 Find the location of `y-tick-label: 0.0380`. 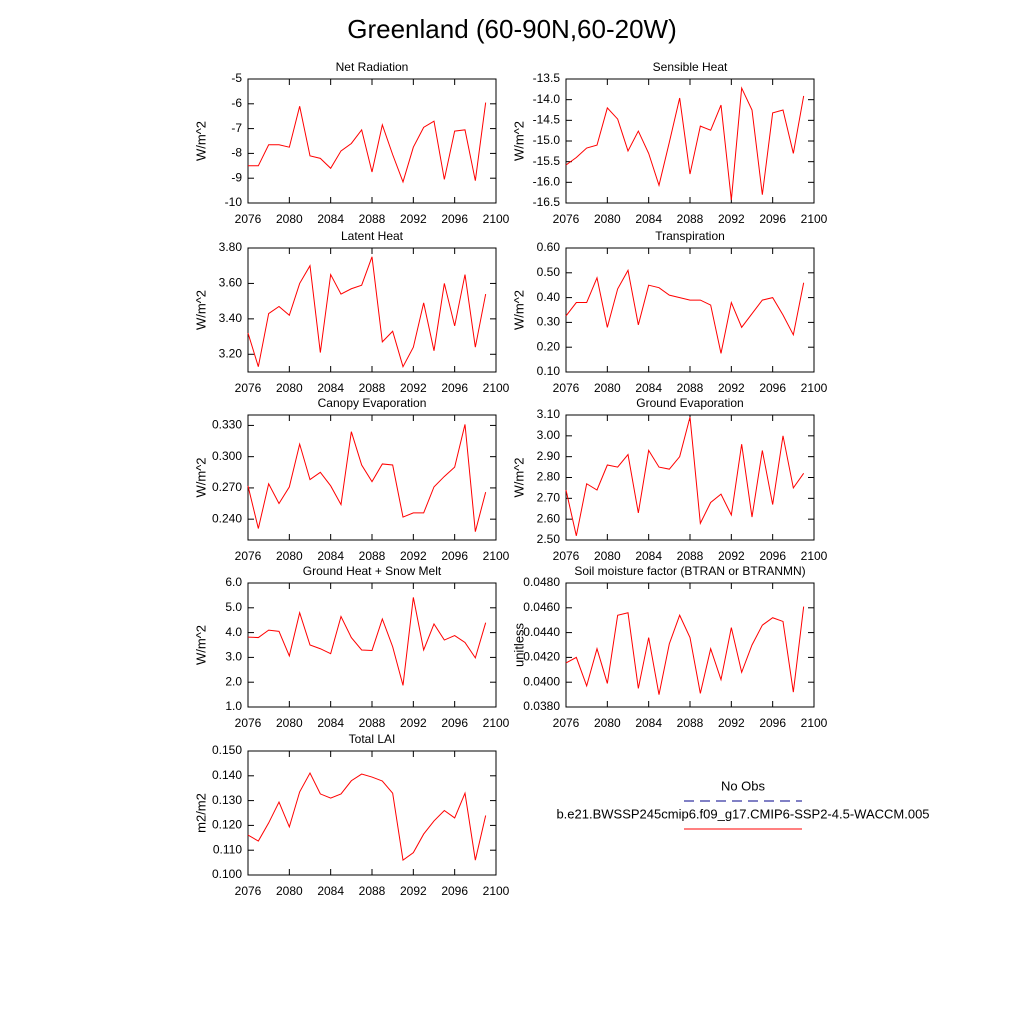

y-tick-label: 0.0380 is located at coordinates (541, 706).